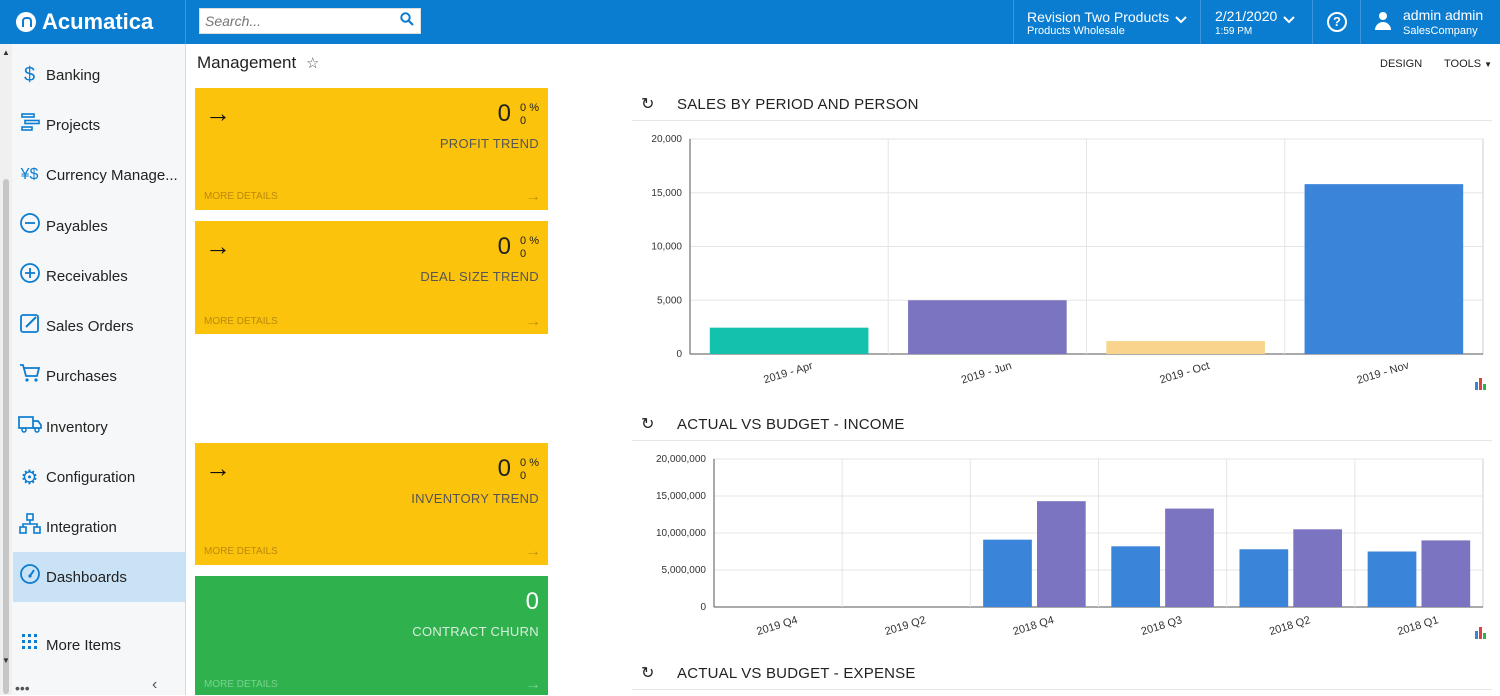 The image size is (1500, 696). Describe the element at coordinates (1181, 21) in the screenshot. I see `chevron-down-icon` at that location.